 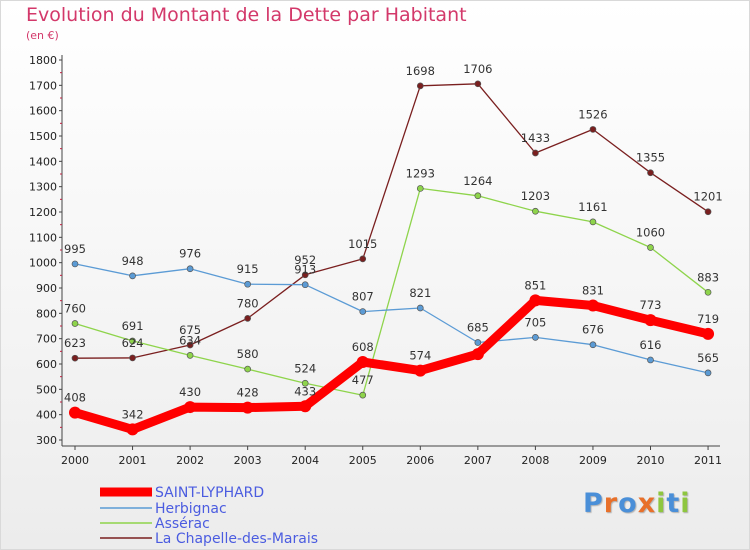 I want to click on y-tick-label: 300, so click(x=46, y=440).